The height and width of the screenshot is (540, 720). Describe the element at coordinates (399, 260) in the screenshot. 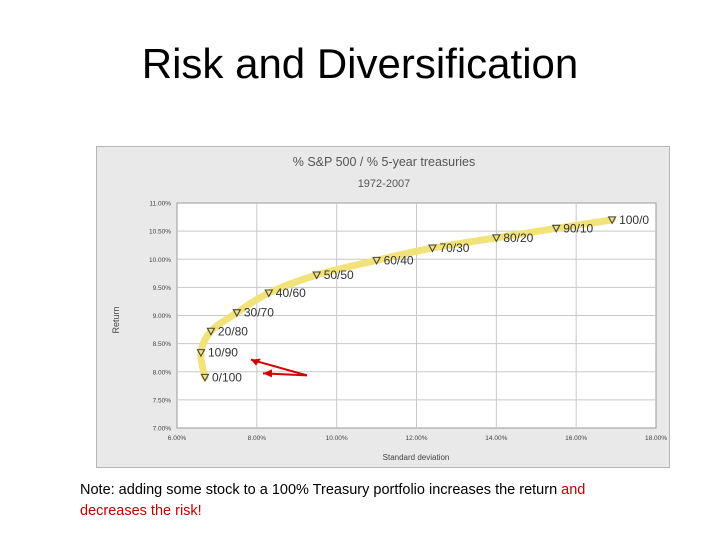

I see `data-point-label: 60/40` at that location.